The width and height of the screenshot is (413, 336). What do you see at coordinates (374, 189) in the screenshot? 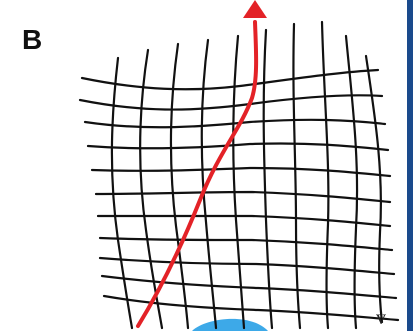
I see `grid-line-v10` at bounding box center [374, 189].